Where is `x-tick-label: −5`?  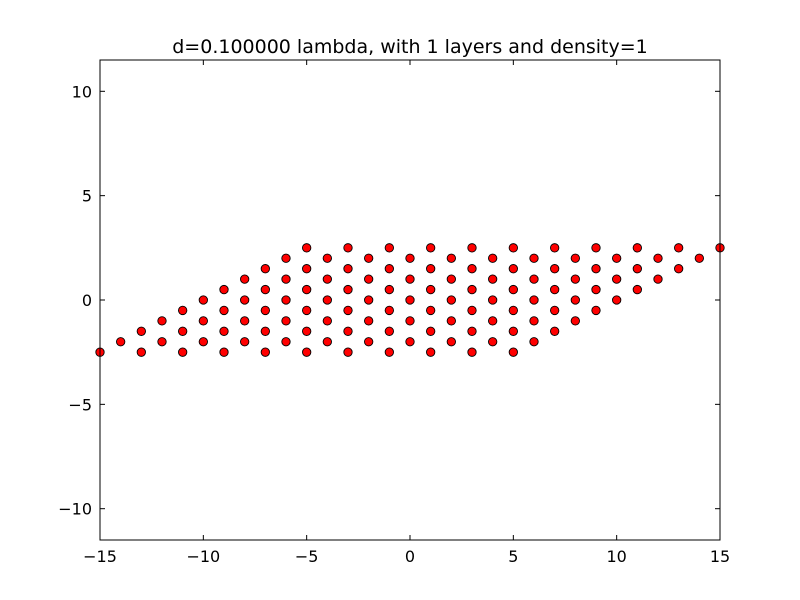 x-tick-label: −5 is located at coordinates (307, 556).